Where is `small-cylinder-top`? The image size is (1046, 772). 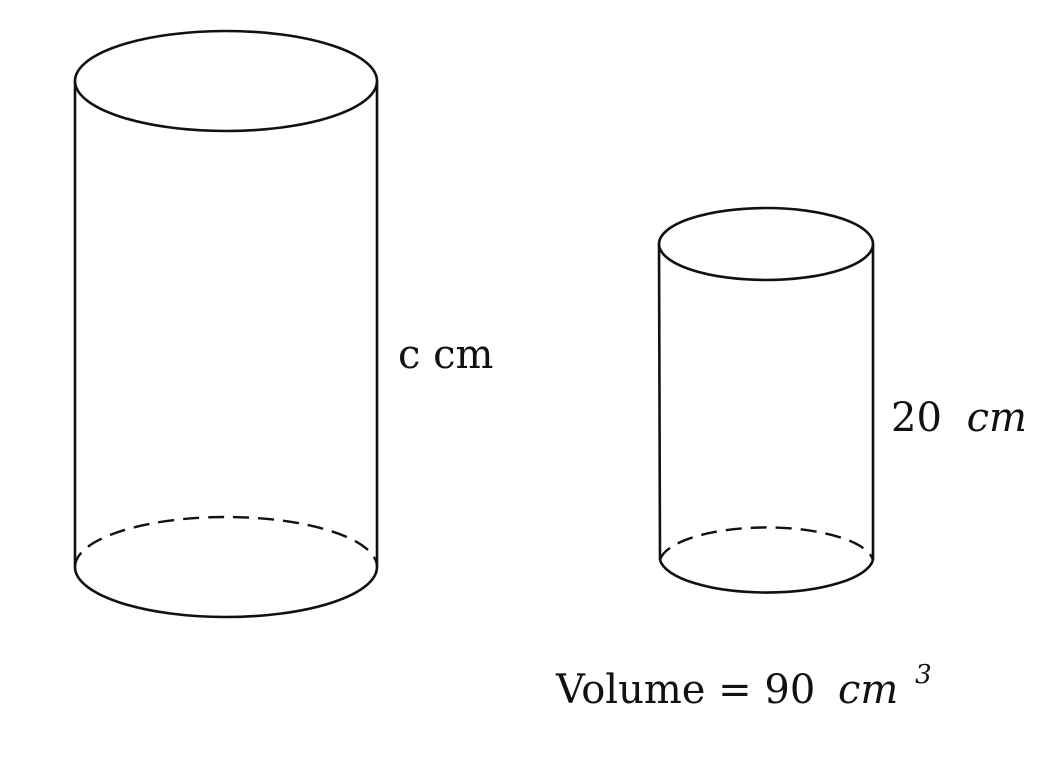 small-cylinder-top is located at coordinates (766, 244).